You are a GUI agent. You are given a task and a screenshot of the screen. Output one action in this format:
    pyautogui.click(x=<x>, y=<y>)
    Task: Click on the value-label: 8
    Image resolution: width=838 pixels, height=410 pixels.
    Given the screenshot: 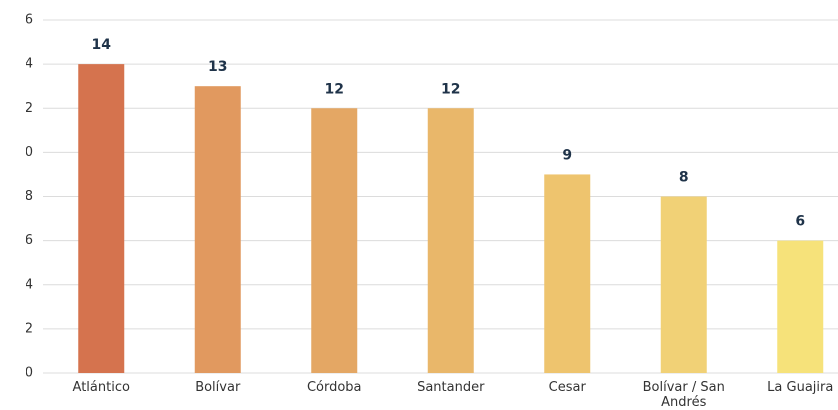 What is the action you would take?
    pyautogui.click(x=684, y=178)
    